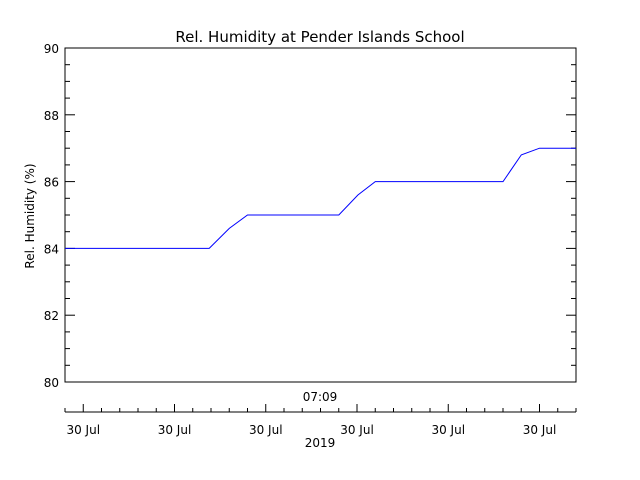 This screenshot has height=480, width=640. Describe the element at coordinates (319, 37) in the screenshot. I see `chart-title: Rel. Humidity at Pender Islands School` at that location.